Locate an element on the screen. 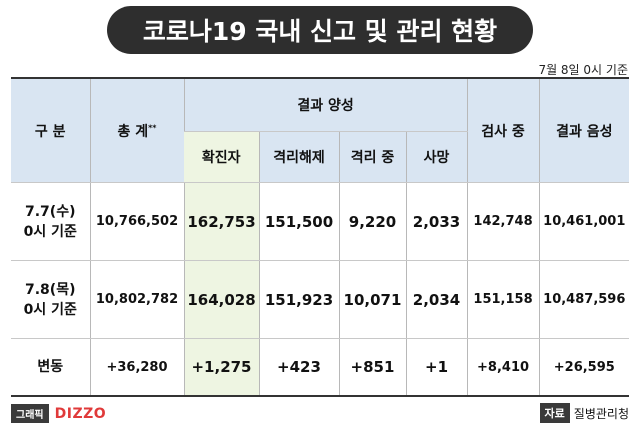  graphic-credit: 그래픽 DIZZO is located at coordinates (58, 413).